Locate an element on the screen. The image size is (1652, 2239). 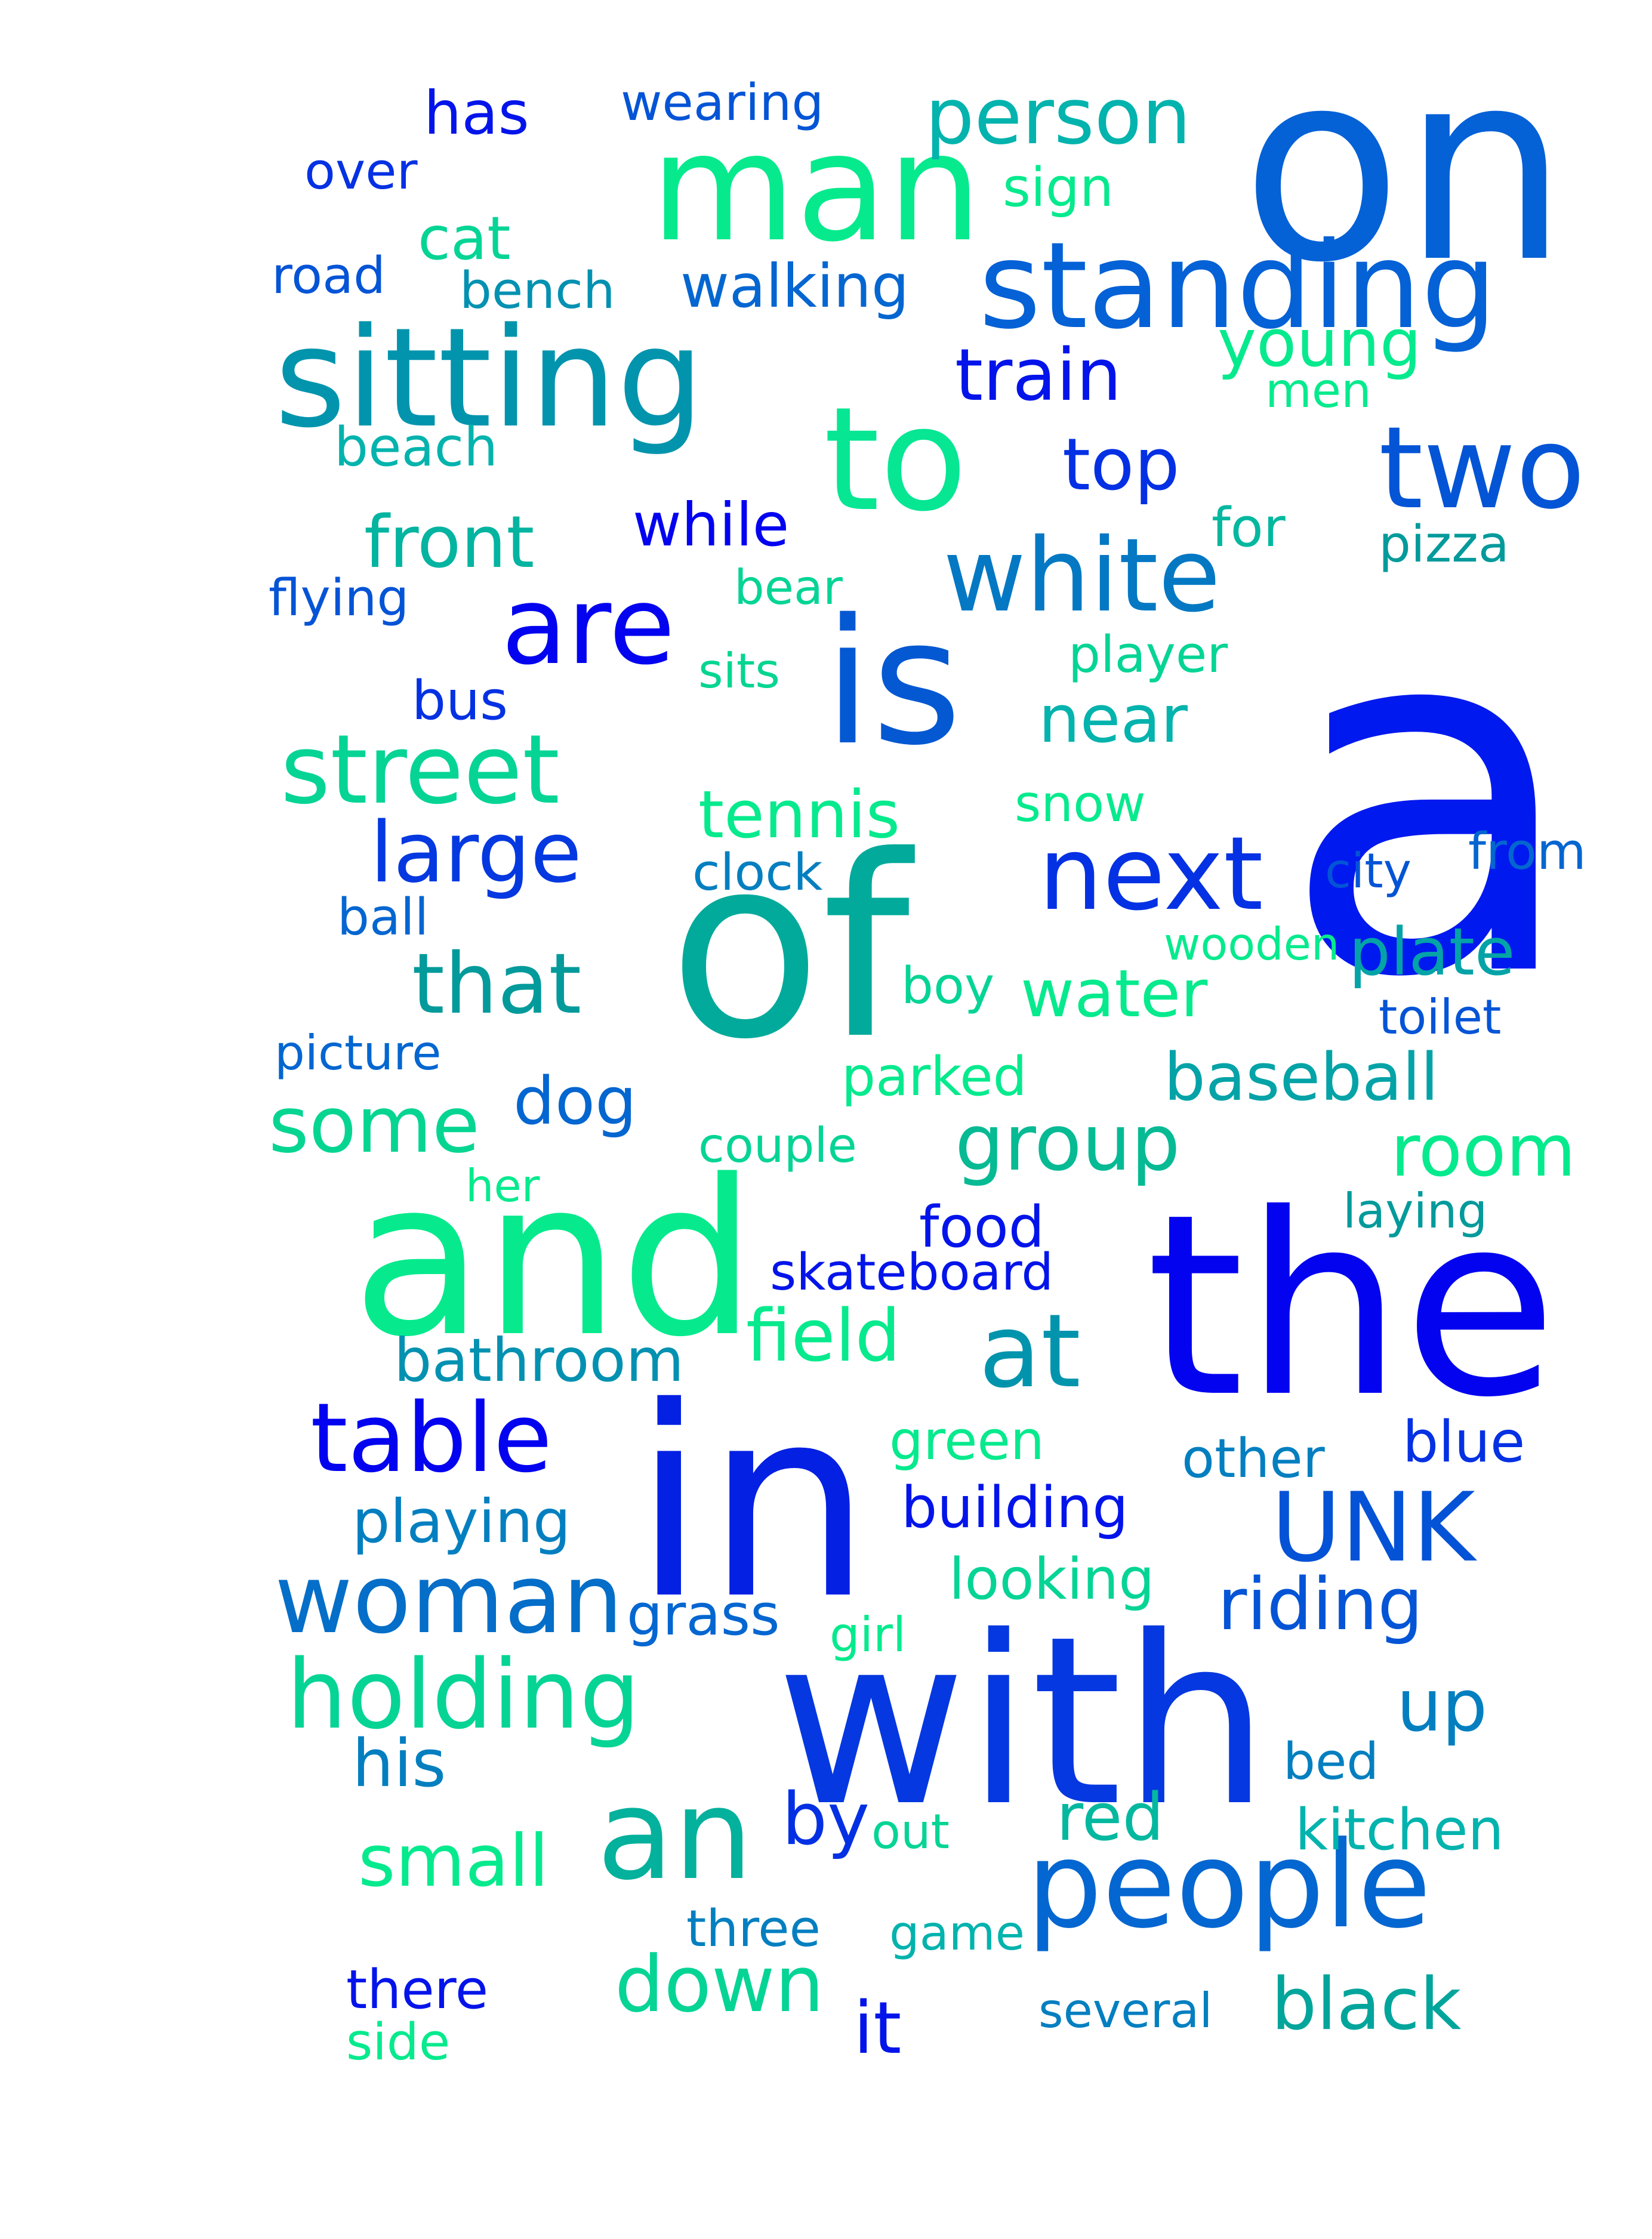
word-with: with is located at coordinates (1023, 1721).